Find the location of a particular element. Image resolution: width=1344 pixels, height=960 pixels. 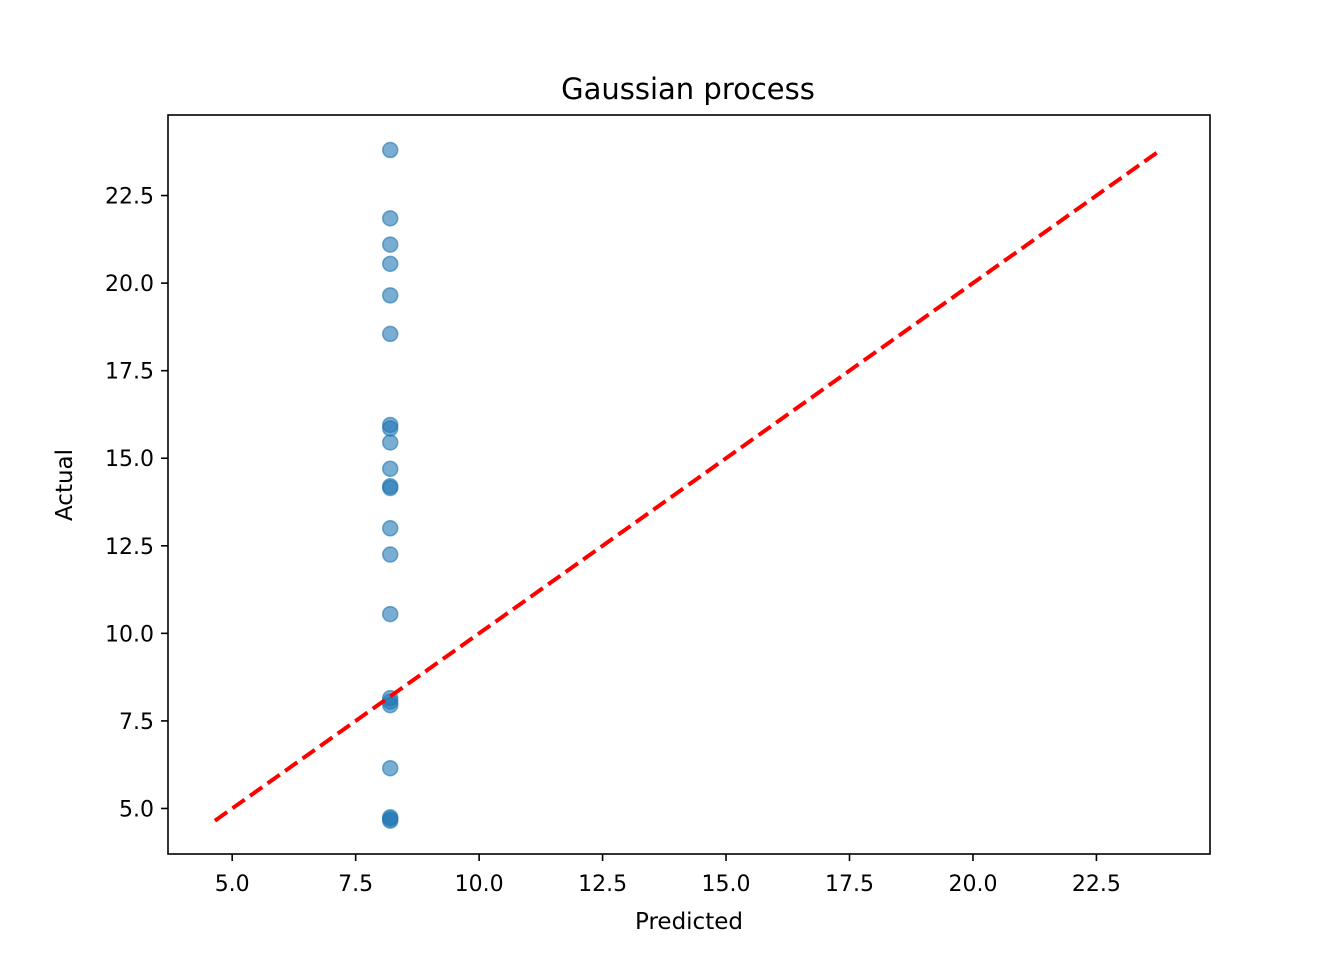

chart-title: Gaussian process is located at coordinates (688, 89).